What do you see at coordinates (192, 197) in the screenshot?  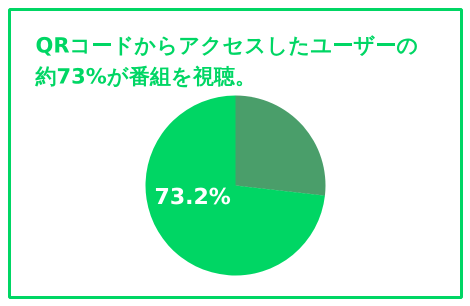 I see `data-label: 73.2%` at bounding box center [192, 197].